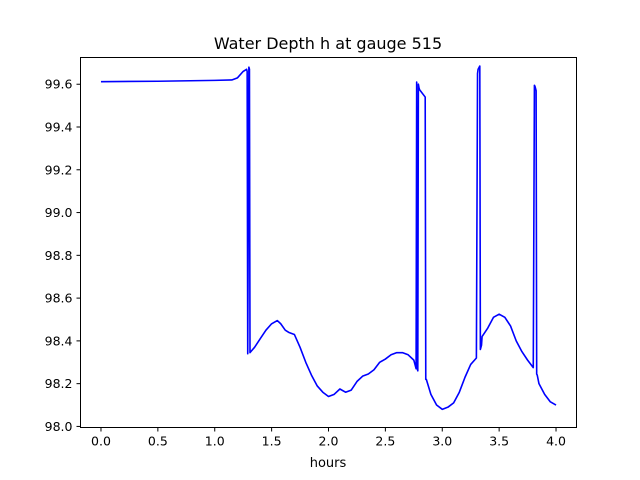  Describe the element at coordinates (158, 441) in the screenshot. I see `x-tick-label: 0.5` at that location.